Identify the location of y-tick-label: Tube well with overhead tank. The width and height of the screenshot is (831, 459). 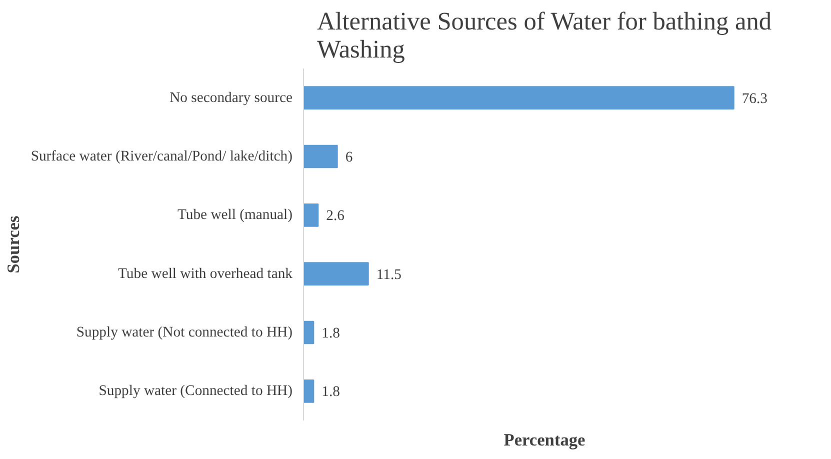
(206, 274).